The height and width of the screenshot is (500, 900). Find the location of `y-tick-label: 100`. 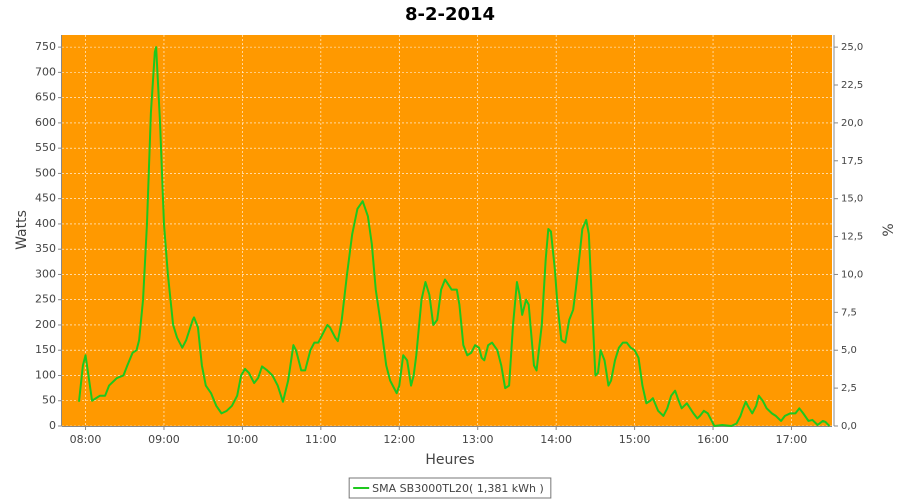

y-tick-label: 100 is located at coordinates (45, 374).